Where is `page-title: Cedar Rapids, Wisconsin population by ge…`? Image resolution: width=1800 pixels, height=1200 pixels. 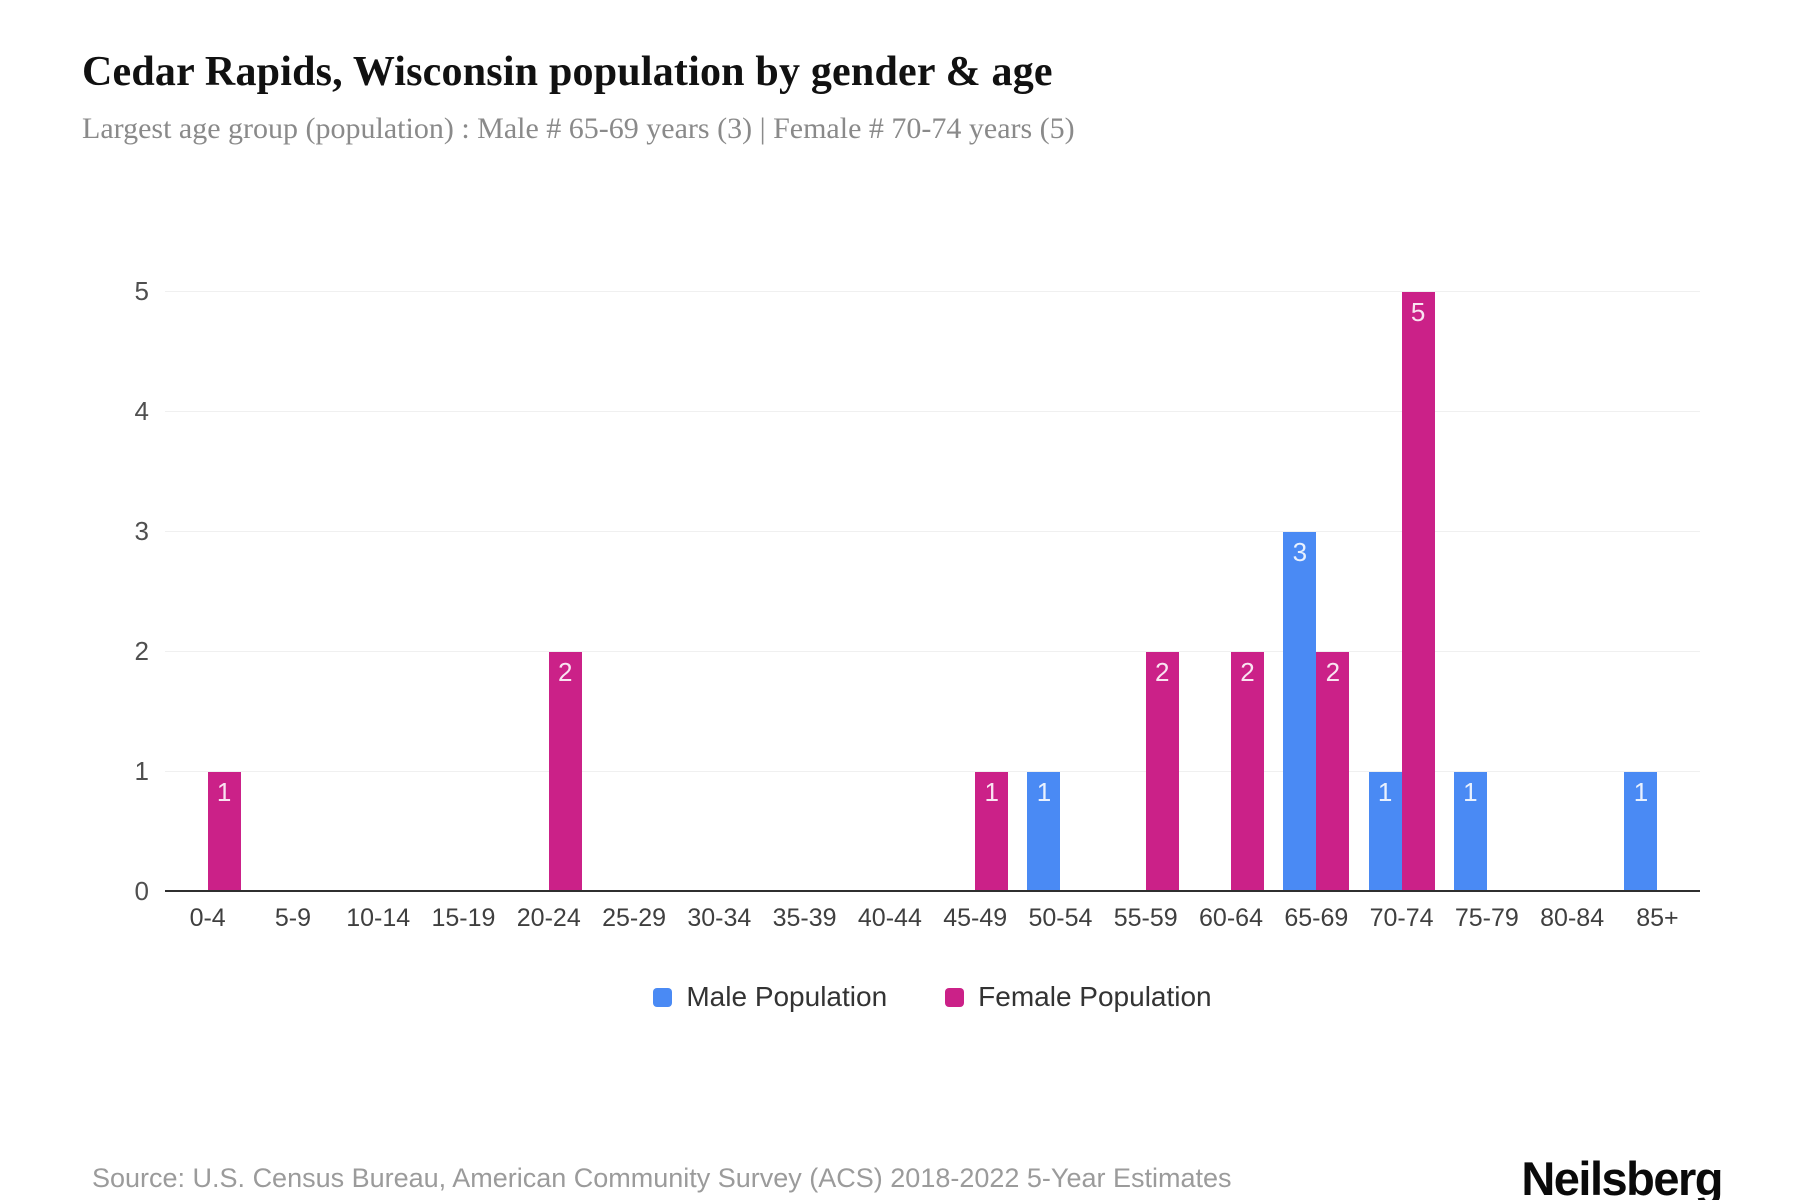 page-title: Cedar Rapids, Wisconsin population by ge… is located at coordinates (567, 72).